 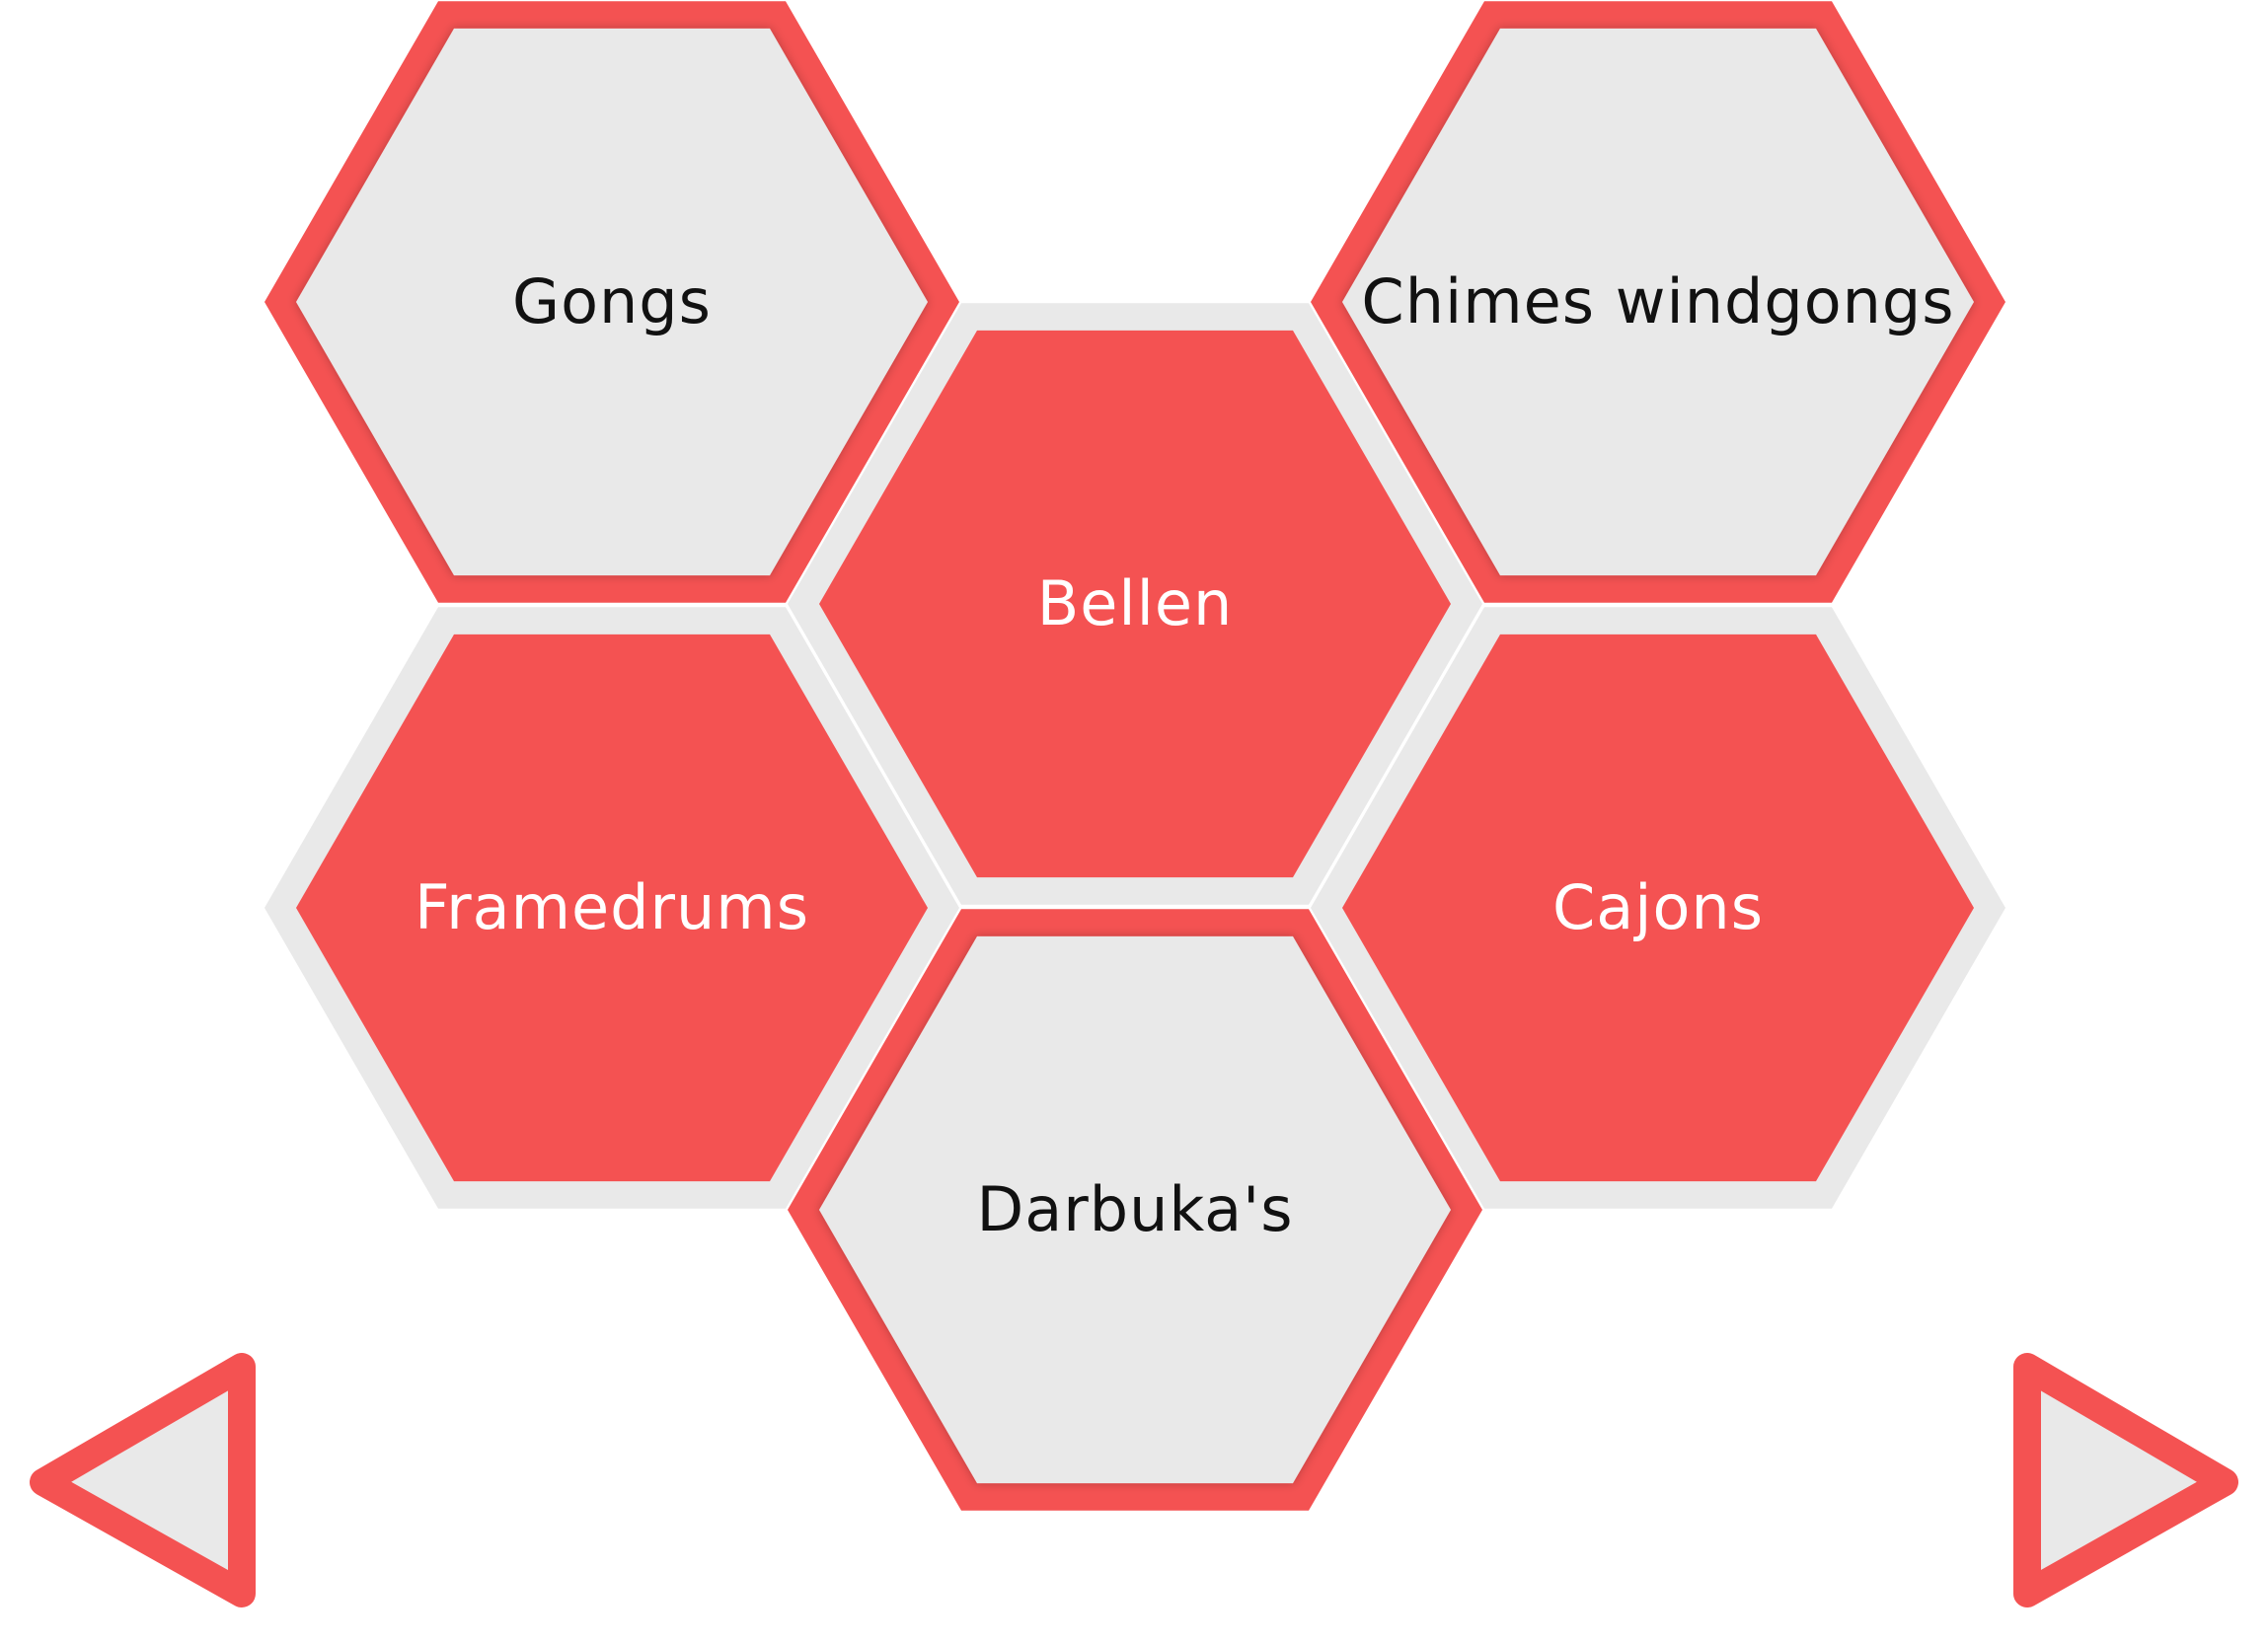 I want to click on tile-framedrums-label: Framedrums, so click(x=612, y=907).